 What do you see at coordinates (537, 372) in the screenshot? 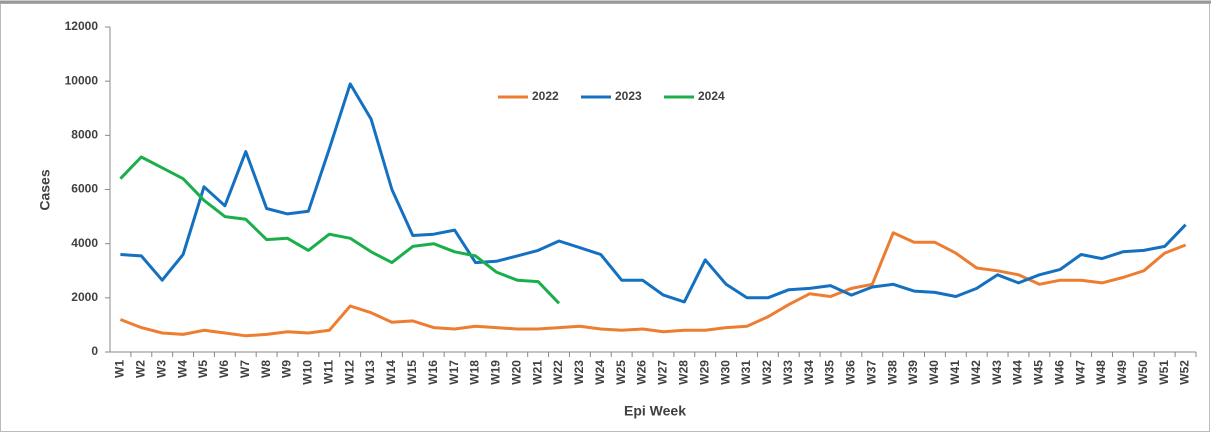
I see `x-tick-label: W21` at bounding box center [537, 372].